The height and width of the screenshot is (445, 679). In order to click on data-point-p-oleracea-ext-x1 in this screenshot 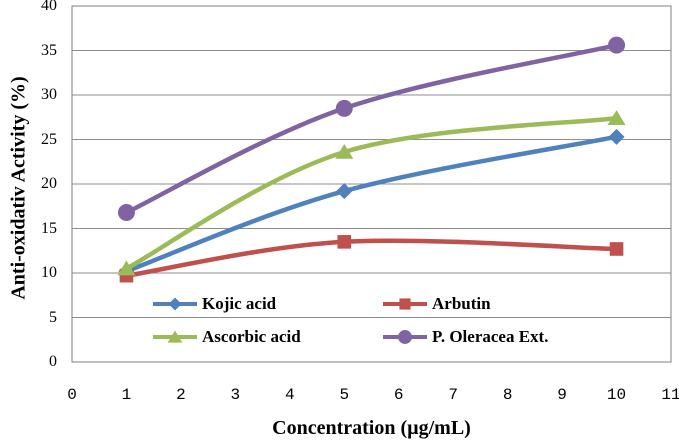, I will do `click(126, 212)`.